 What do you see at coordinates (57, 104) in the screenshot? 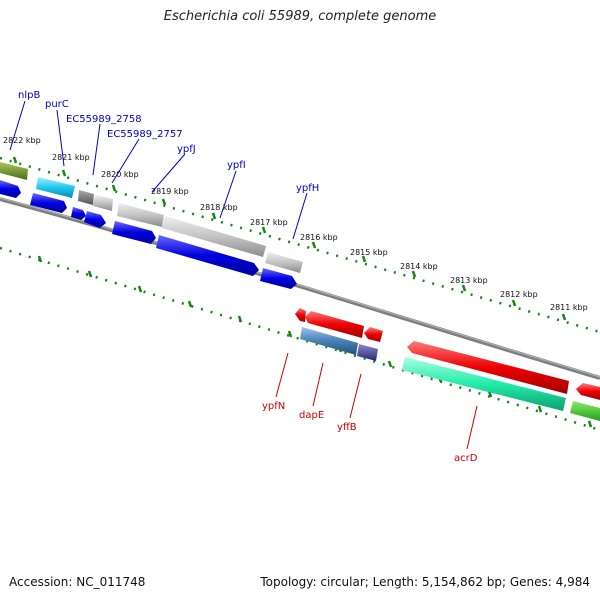
I see `gene-label-purC: purC` at bounding box center [57, 104].